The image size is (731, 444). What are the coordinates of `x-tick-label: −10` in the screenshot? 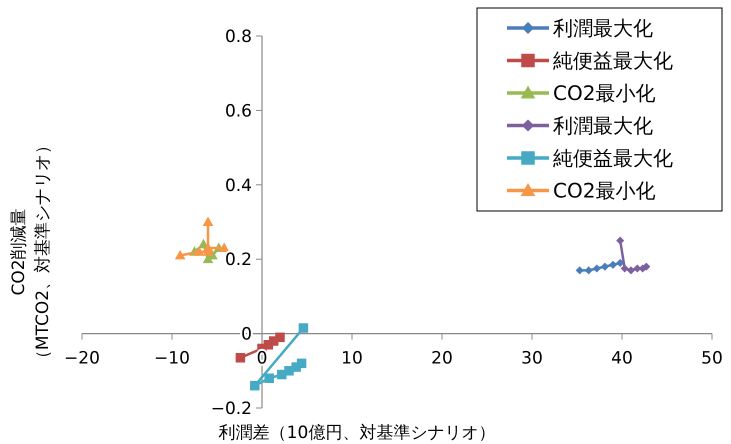 It's located at (172, 358).